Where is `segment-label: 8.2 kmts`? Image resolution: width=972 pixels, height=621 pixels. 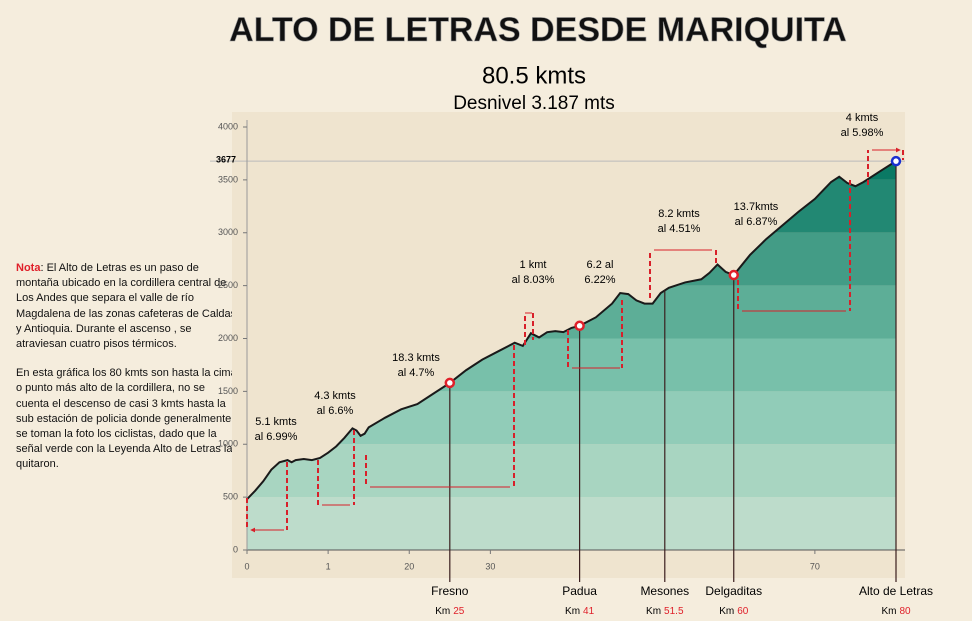
segment-label: 8.2 kmts is located at coordinates (679, 214).